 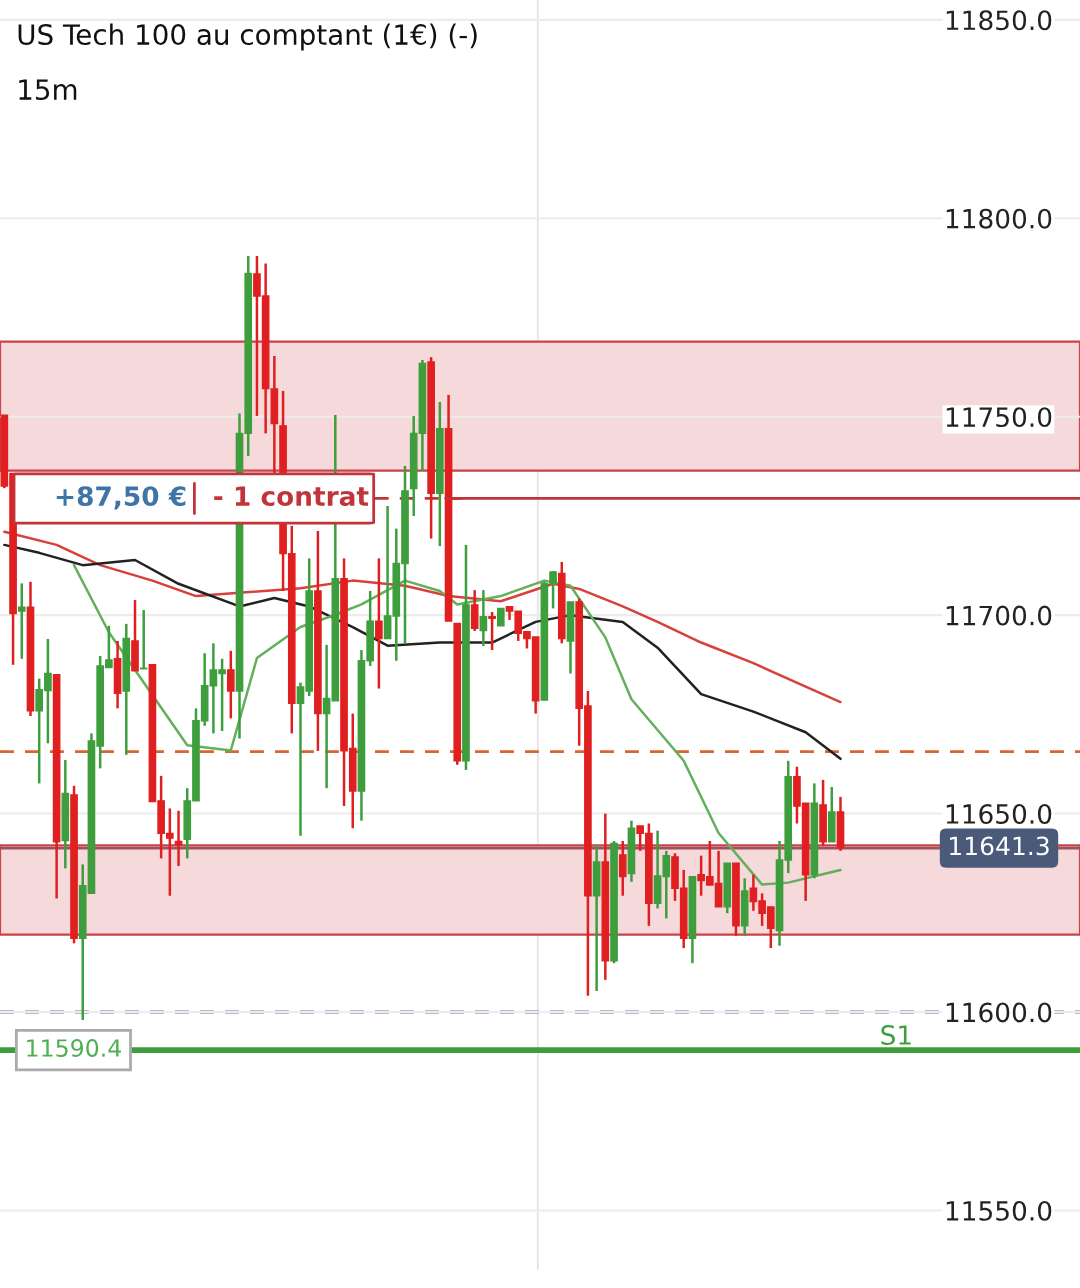 What do you see at coordinates (999, 615) in the screenshot?
I see `y-tick-label: 11700.0` at bounding box center [999, 615].